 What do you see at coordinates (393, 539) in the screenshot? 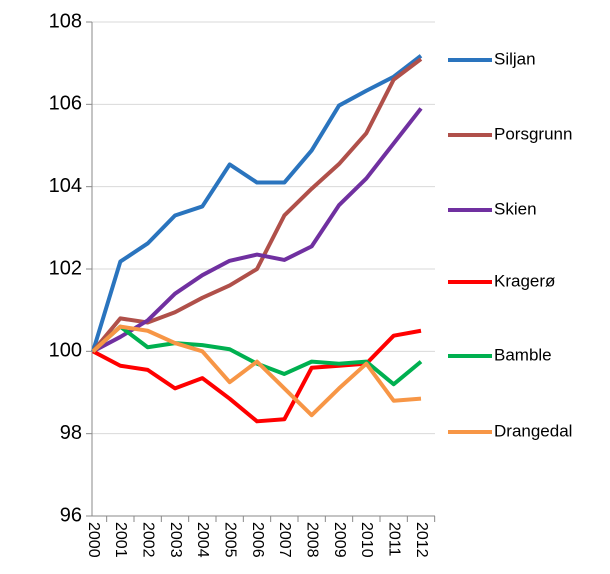
I see `x-tick-label: 2011` at bounding box center [393, 539].